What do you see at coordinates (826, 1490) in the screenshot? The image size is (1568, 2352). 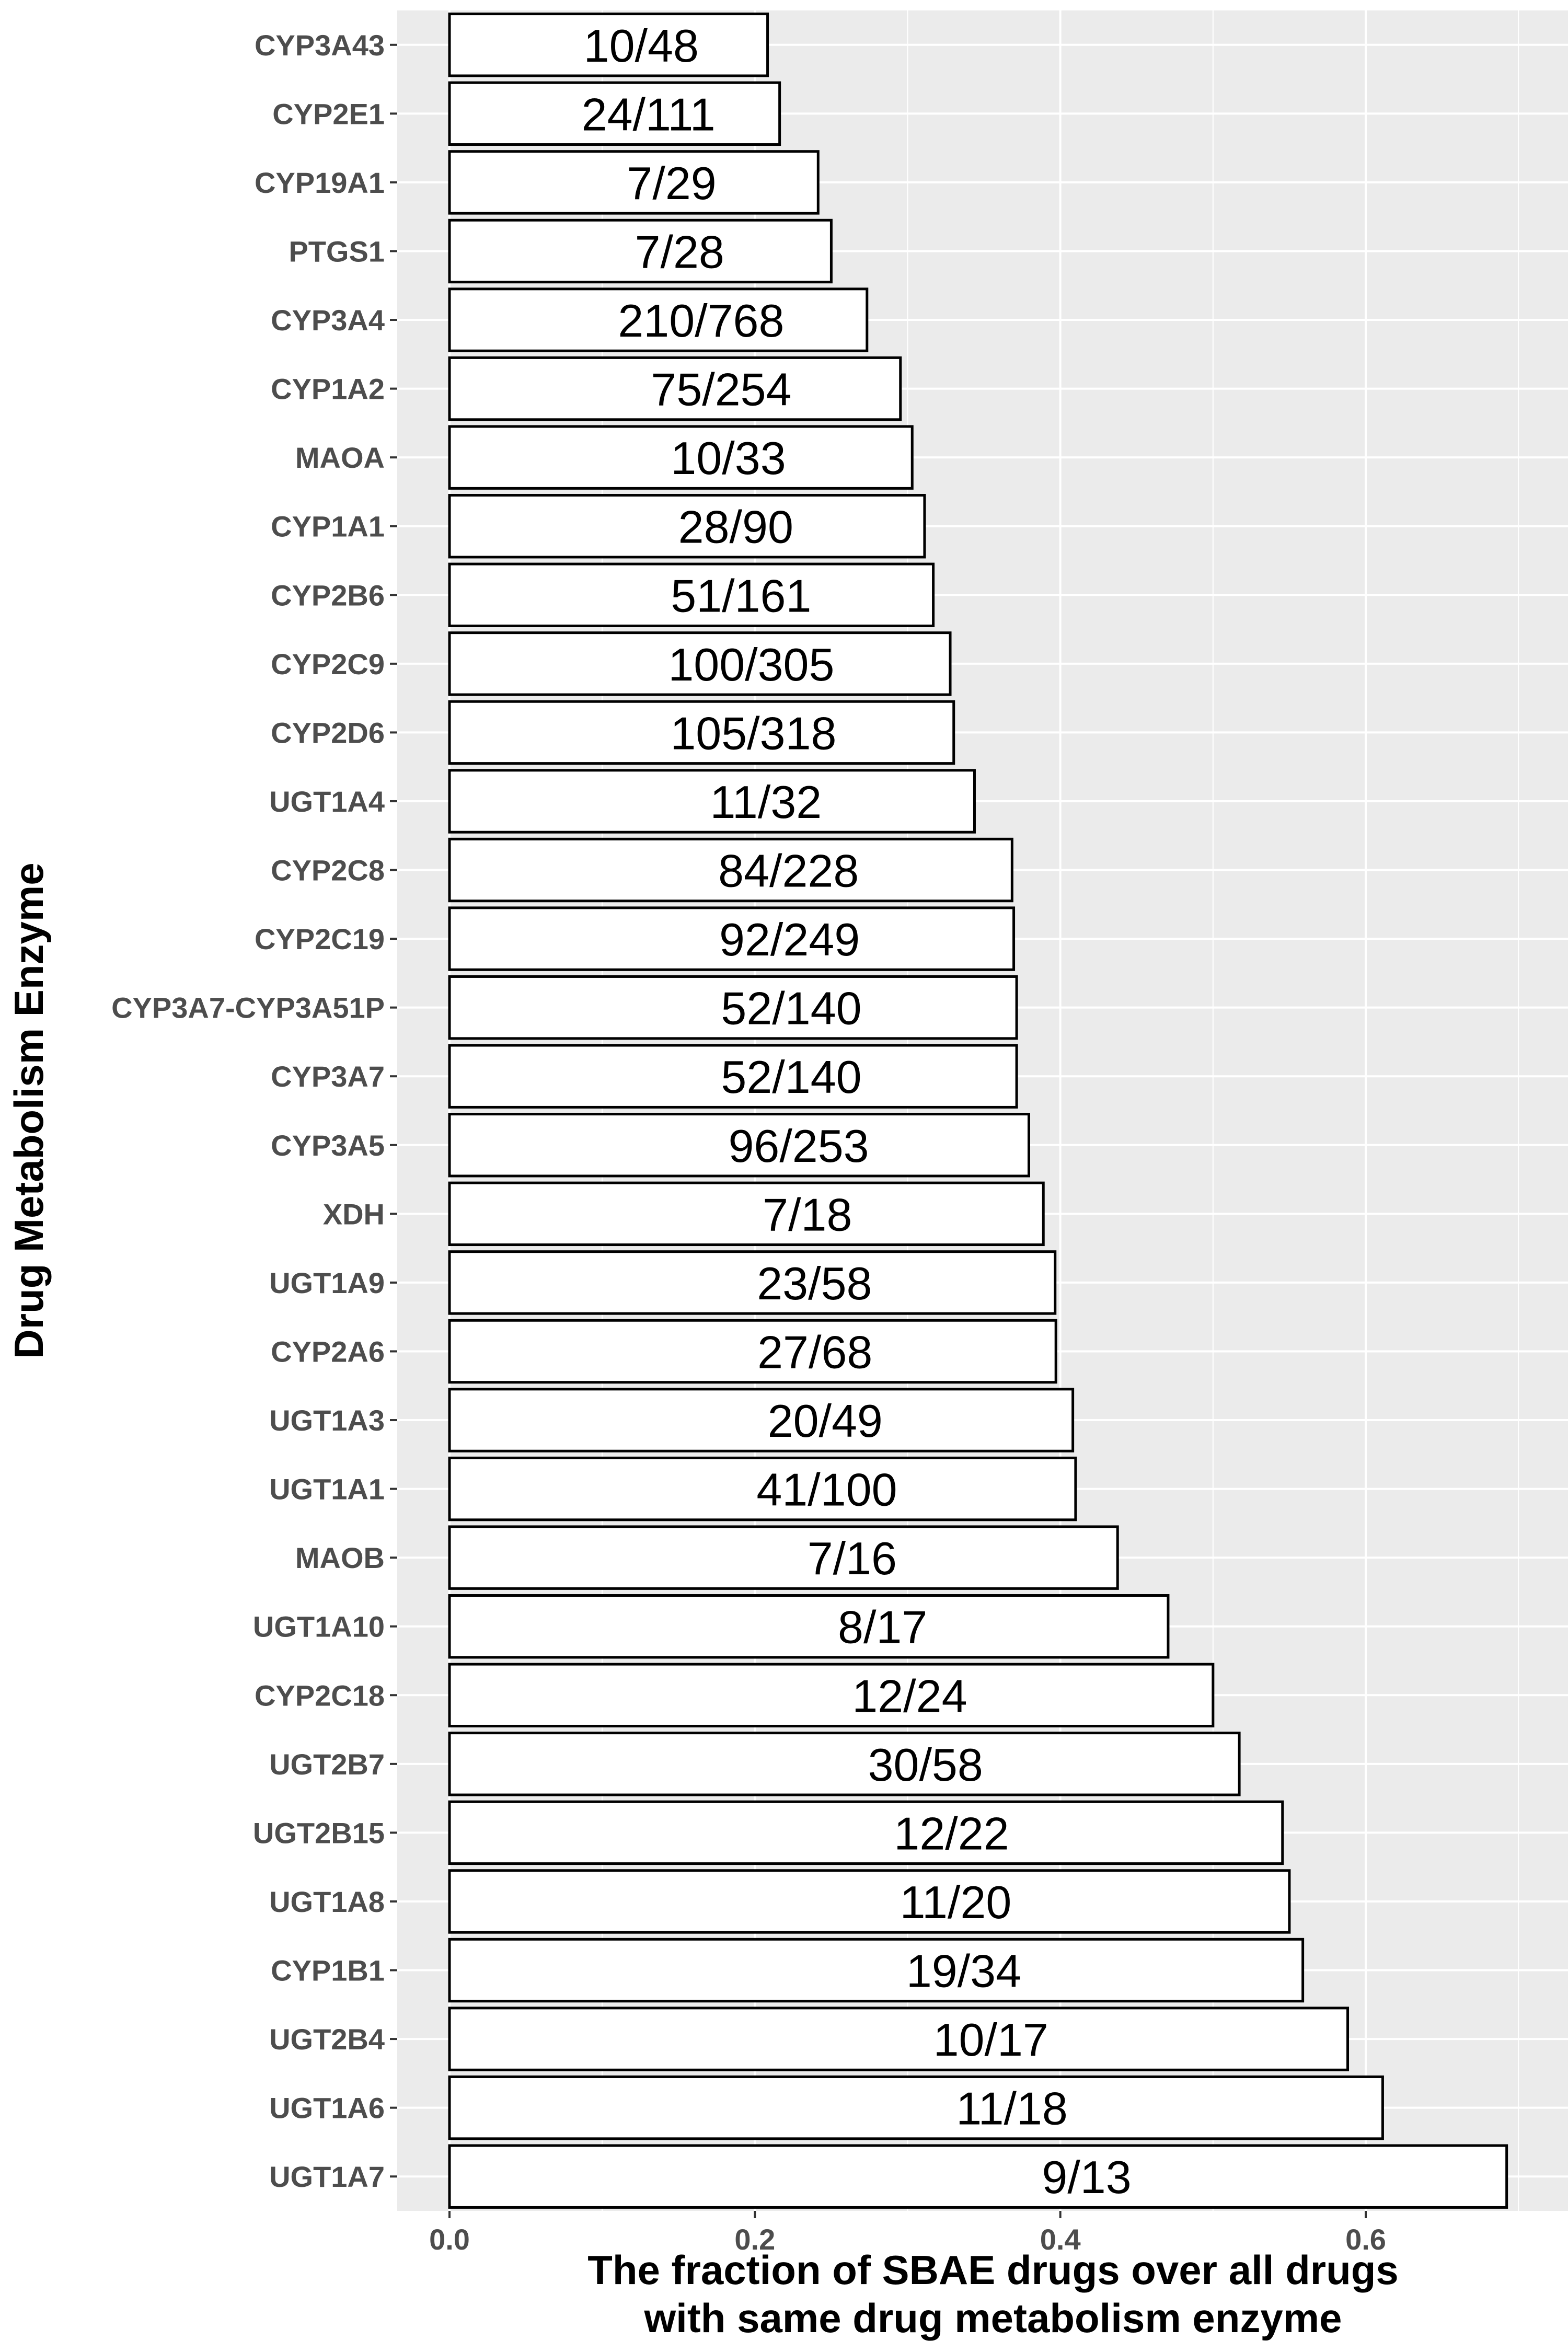 I see `bar-label: 41/100` at bounding box center [826, 1490].